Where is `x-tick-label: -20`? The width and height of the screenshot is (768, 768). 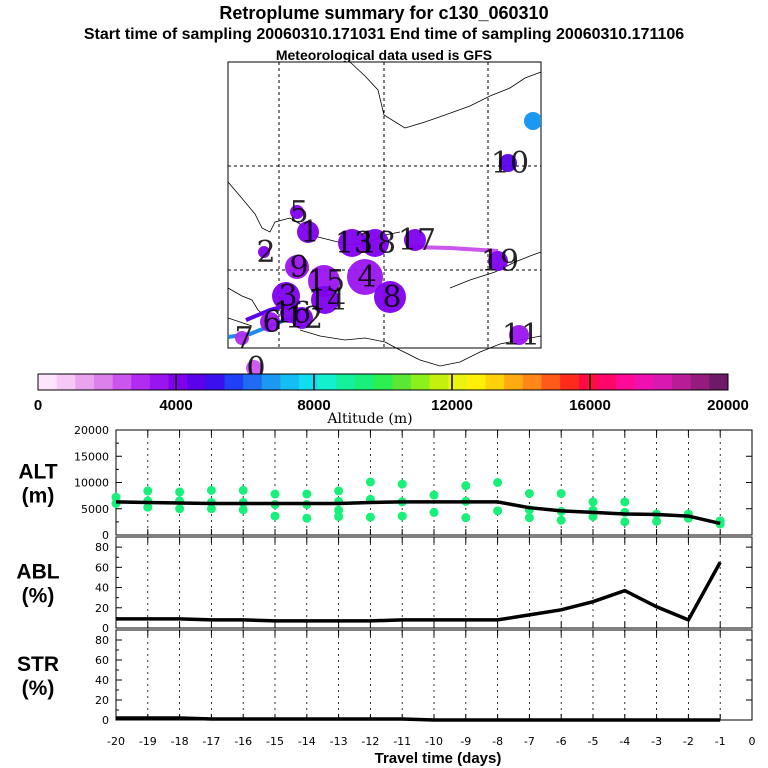
x-tick-label: -20 is located at coordinates (116, 741).